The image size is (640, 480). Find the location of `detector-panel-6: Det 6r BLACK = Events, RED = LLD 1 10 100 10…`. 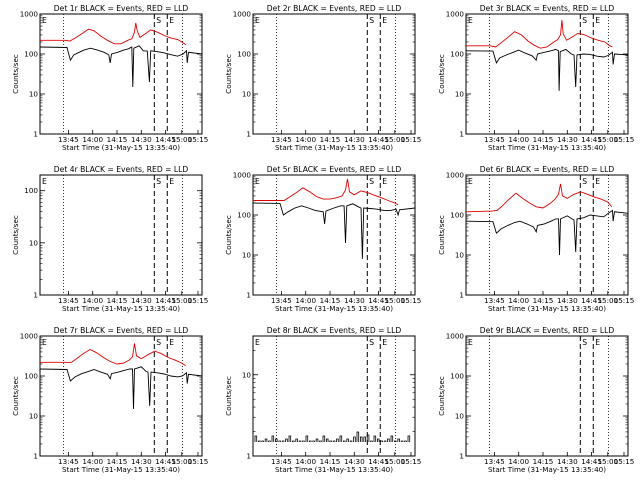

detector-panel-6: Det 6r BLACK = Events, RED = LLD 1 10 100 10… is located at coordinates (535, 239).